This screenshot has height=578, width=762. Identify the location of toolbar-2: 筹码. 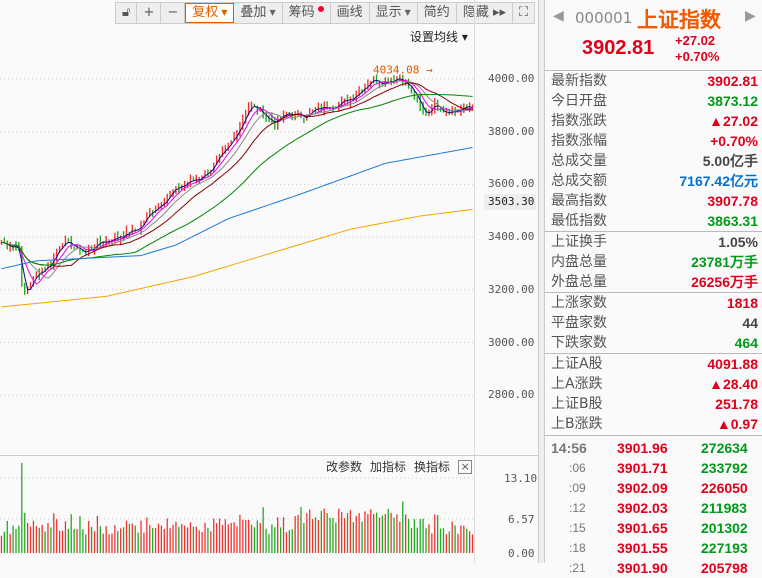
(307, 13).